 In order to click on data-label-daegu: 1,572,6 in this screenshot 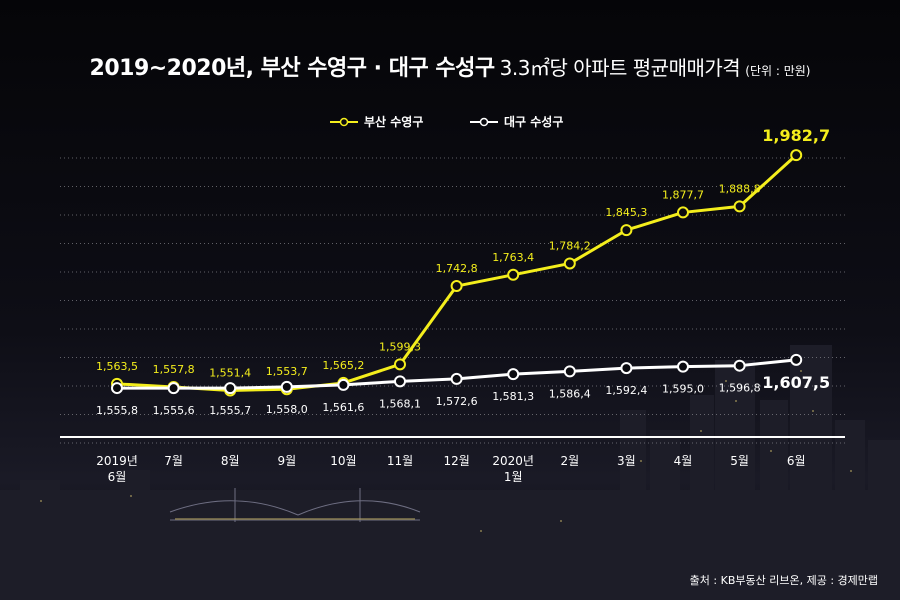, I will do `click(457, 401)`.